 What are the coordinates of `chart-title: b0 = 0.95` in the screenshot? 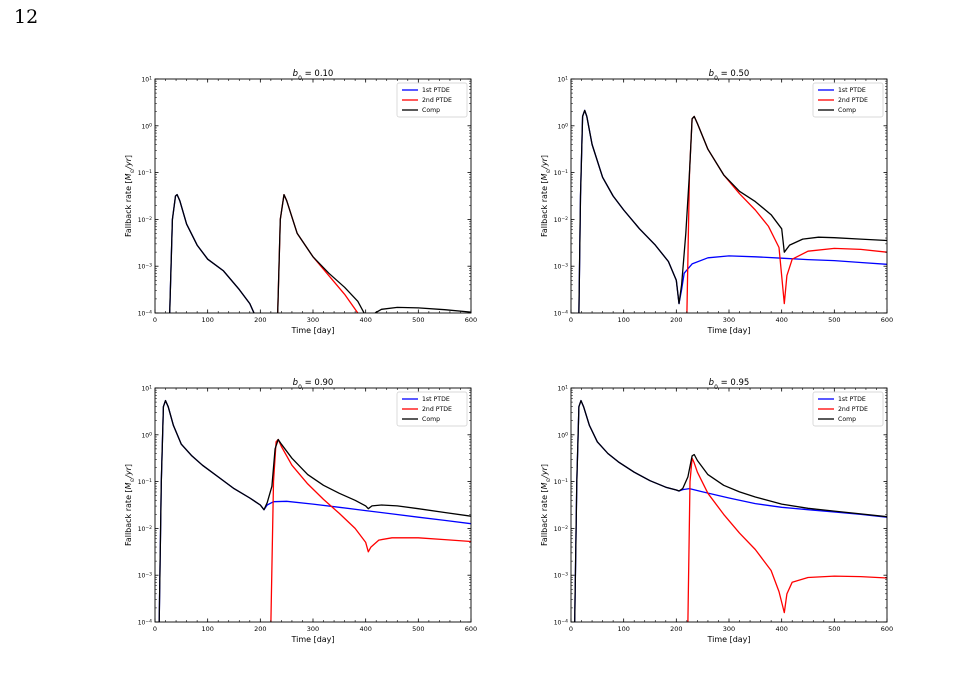 It's located at (729, 384).